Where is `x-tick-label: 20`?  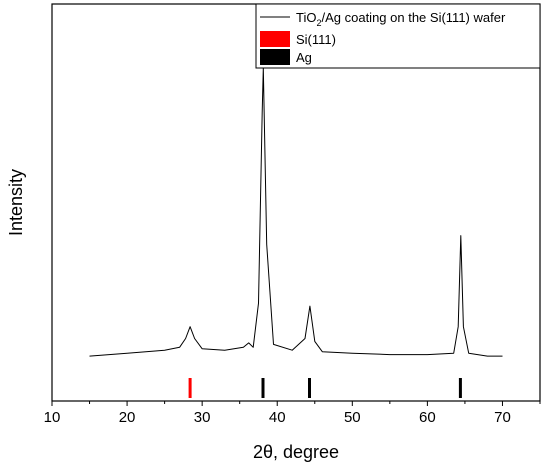 x-tick-label: 20 is located at coordinates (127, 417).